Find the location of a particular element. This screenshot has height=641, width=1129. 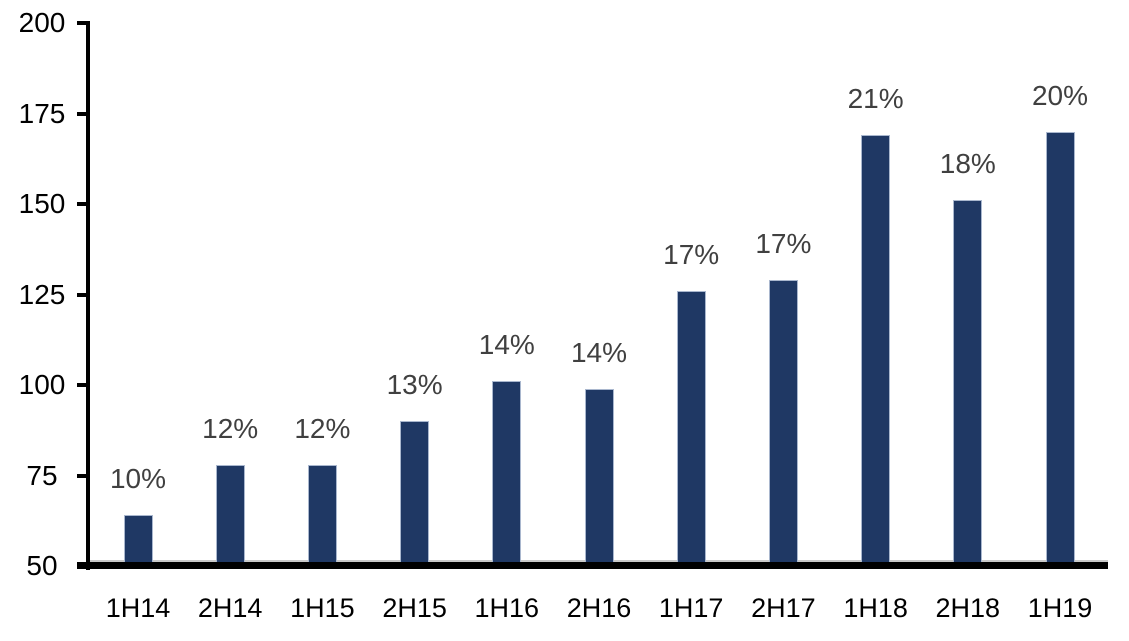

bar-1H17 is located at coordinates (691, 428).